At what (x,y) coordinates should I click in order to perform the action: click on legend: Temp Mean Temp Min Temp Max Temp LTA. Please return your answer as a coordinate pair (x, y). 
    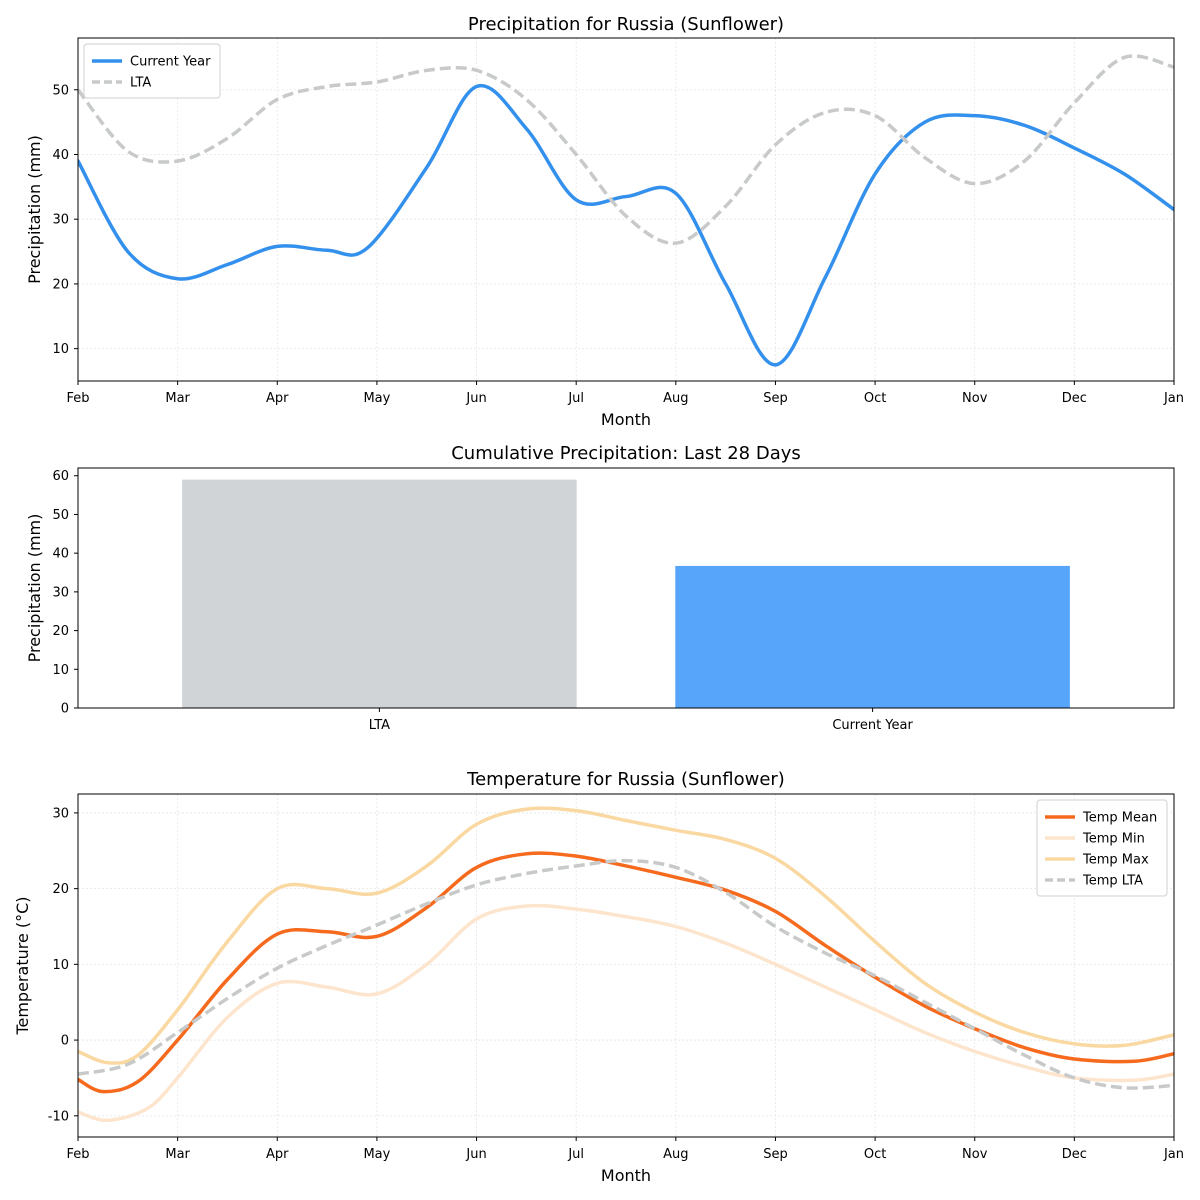
    Looking at the image, I should click on (1102, 848).